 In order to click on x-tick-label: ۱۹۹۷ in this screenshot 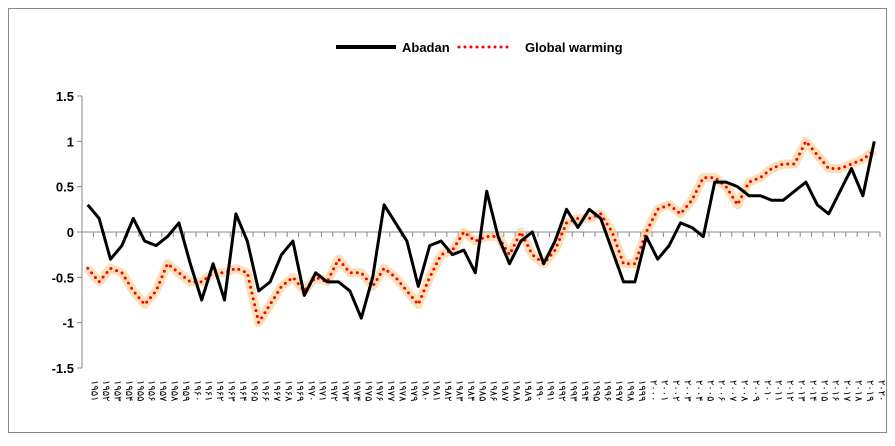, I will do `click(618, 391)`.